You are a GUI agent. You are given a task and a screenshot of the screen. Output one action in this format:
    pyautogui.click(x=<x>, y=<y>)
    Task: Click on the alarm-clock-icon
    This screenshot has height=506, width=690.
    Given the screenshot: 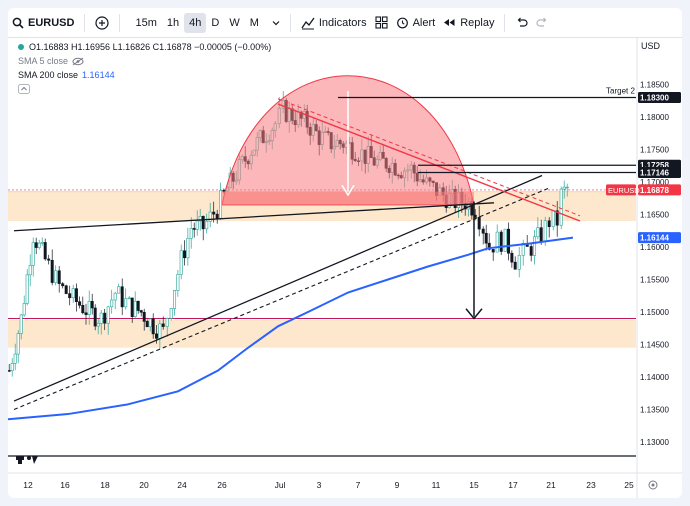 What is the action you would take?
    pyautogui.click(x=402, y=23)
    